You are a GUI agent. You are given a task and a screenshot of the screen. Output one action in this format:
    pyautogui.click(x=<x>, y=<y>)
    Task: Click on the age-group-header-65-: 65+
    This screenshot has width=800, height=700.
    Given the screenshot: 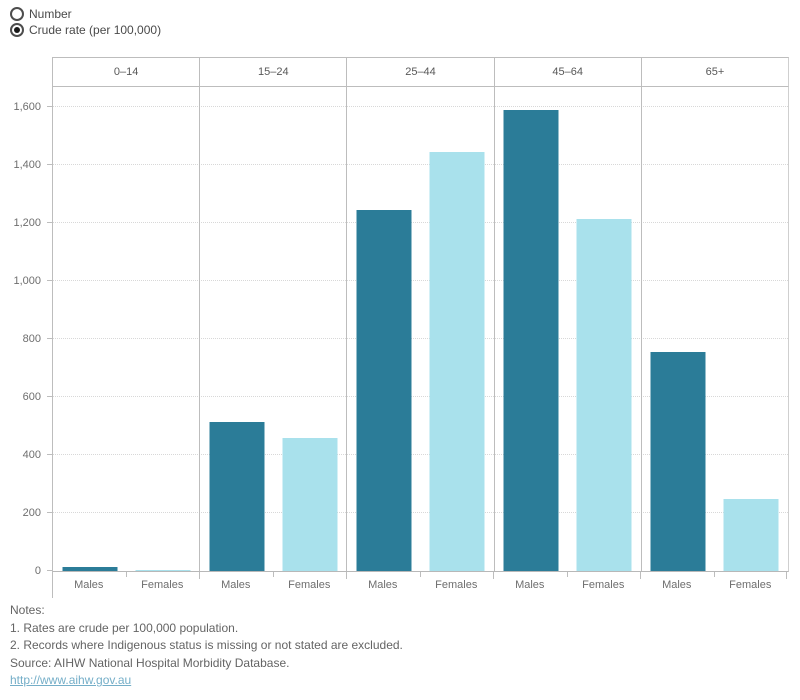 What is the action you would take?
    pyautogui.click(x=715, y=72)
    